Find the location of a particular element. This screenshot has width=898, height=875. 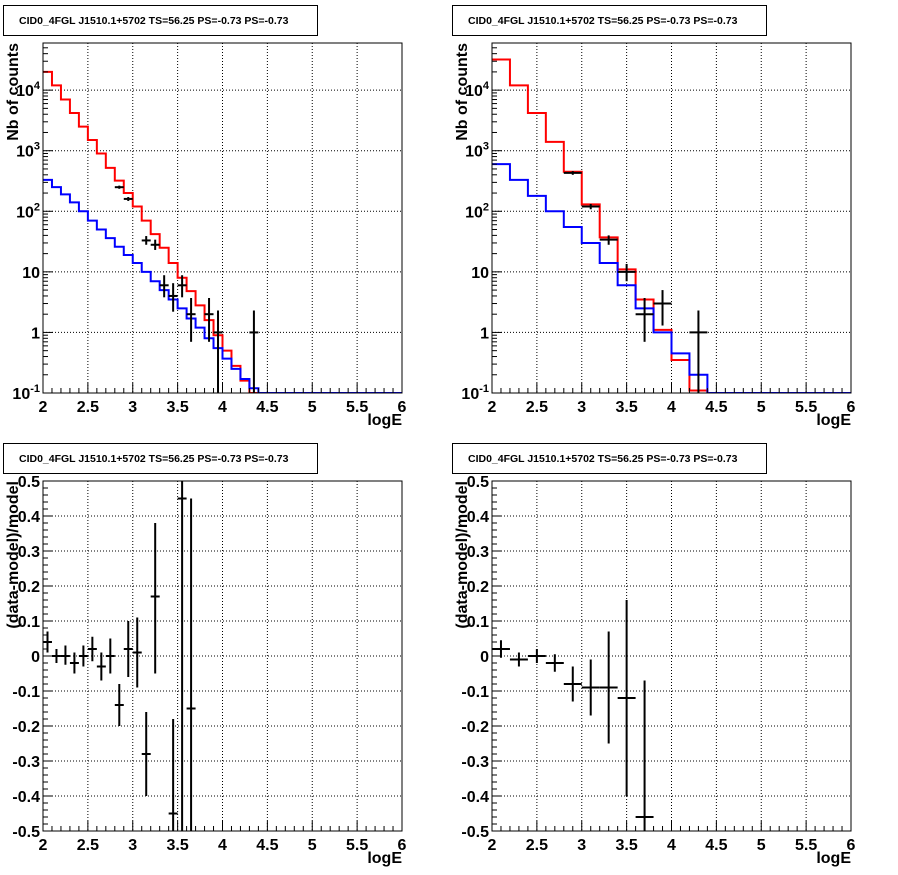

y-tick-label: 0.3 is located at coordinates (29, 552).